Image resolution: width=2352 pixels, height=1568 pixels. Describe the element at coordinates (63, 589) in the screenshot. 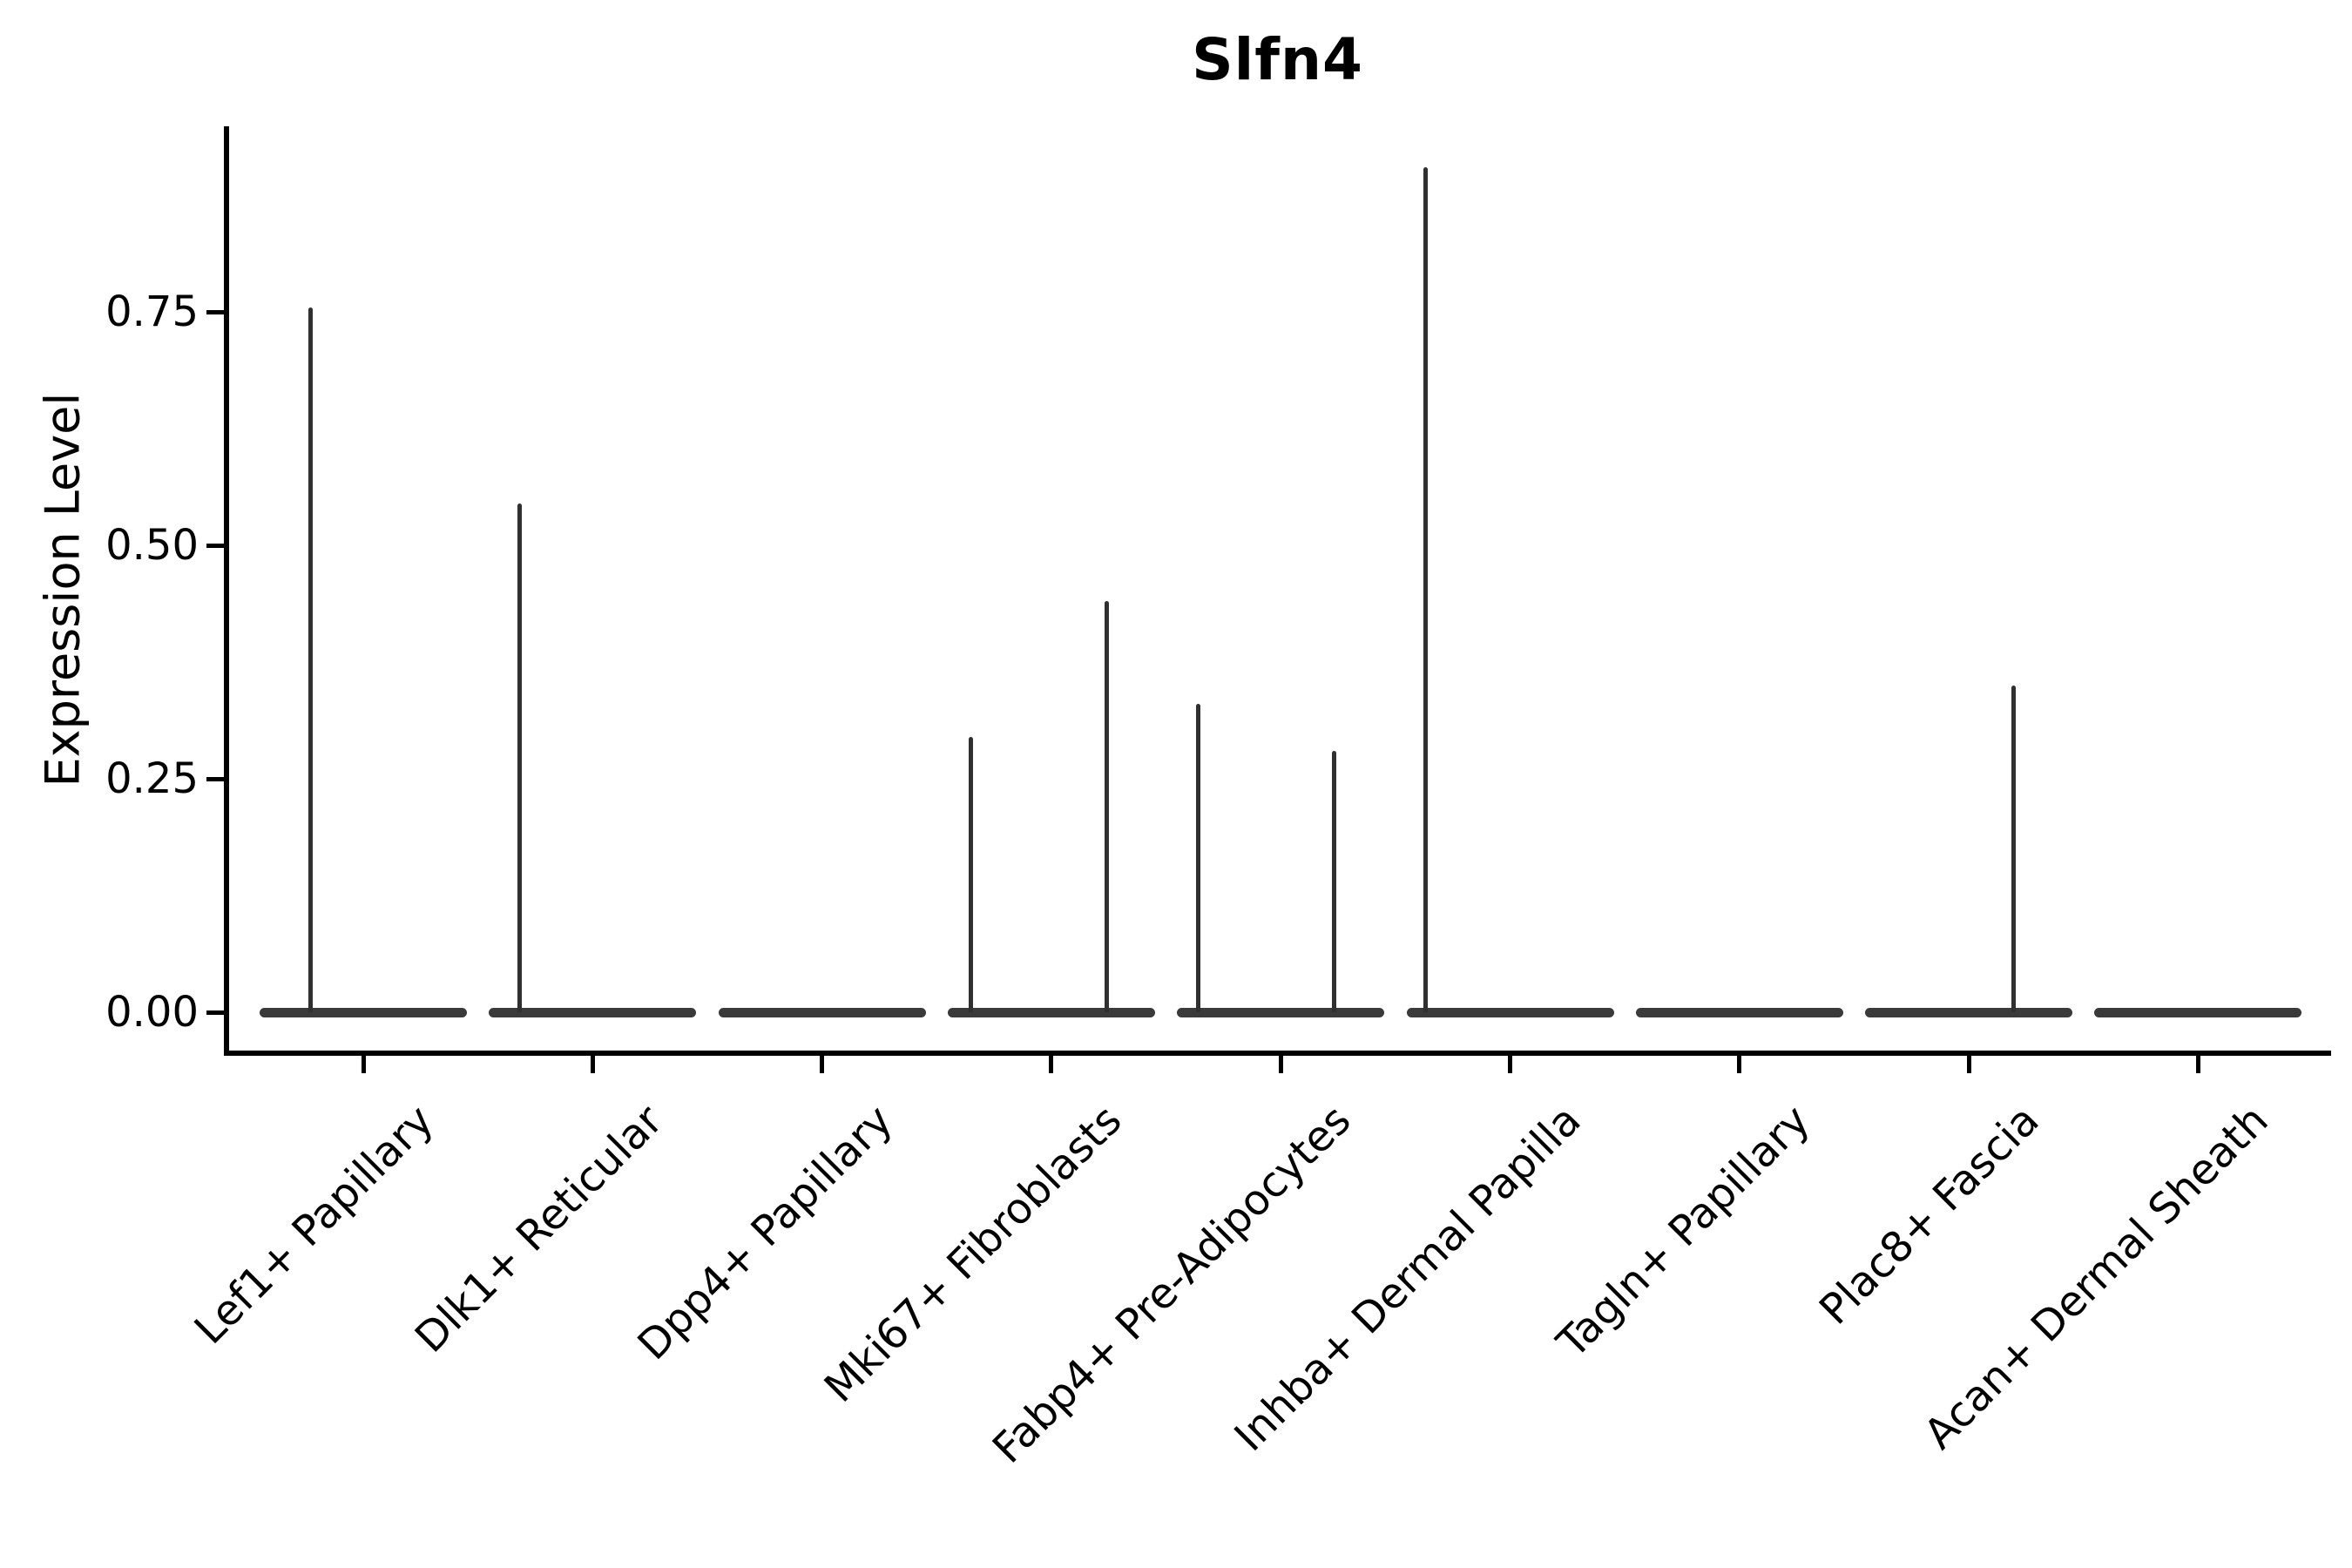

I see `y-axis-label: Expression Level` at that location.